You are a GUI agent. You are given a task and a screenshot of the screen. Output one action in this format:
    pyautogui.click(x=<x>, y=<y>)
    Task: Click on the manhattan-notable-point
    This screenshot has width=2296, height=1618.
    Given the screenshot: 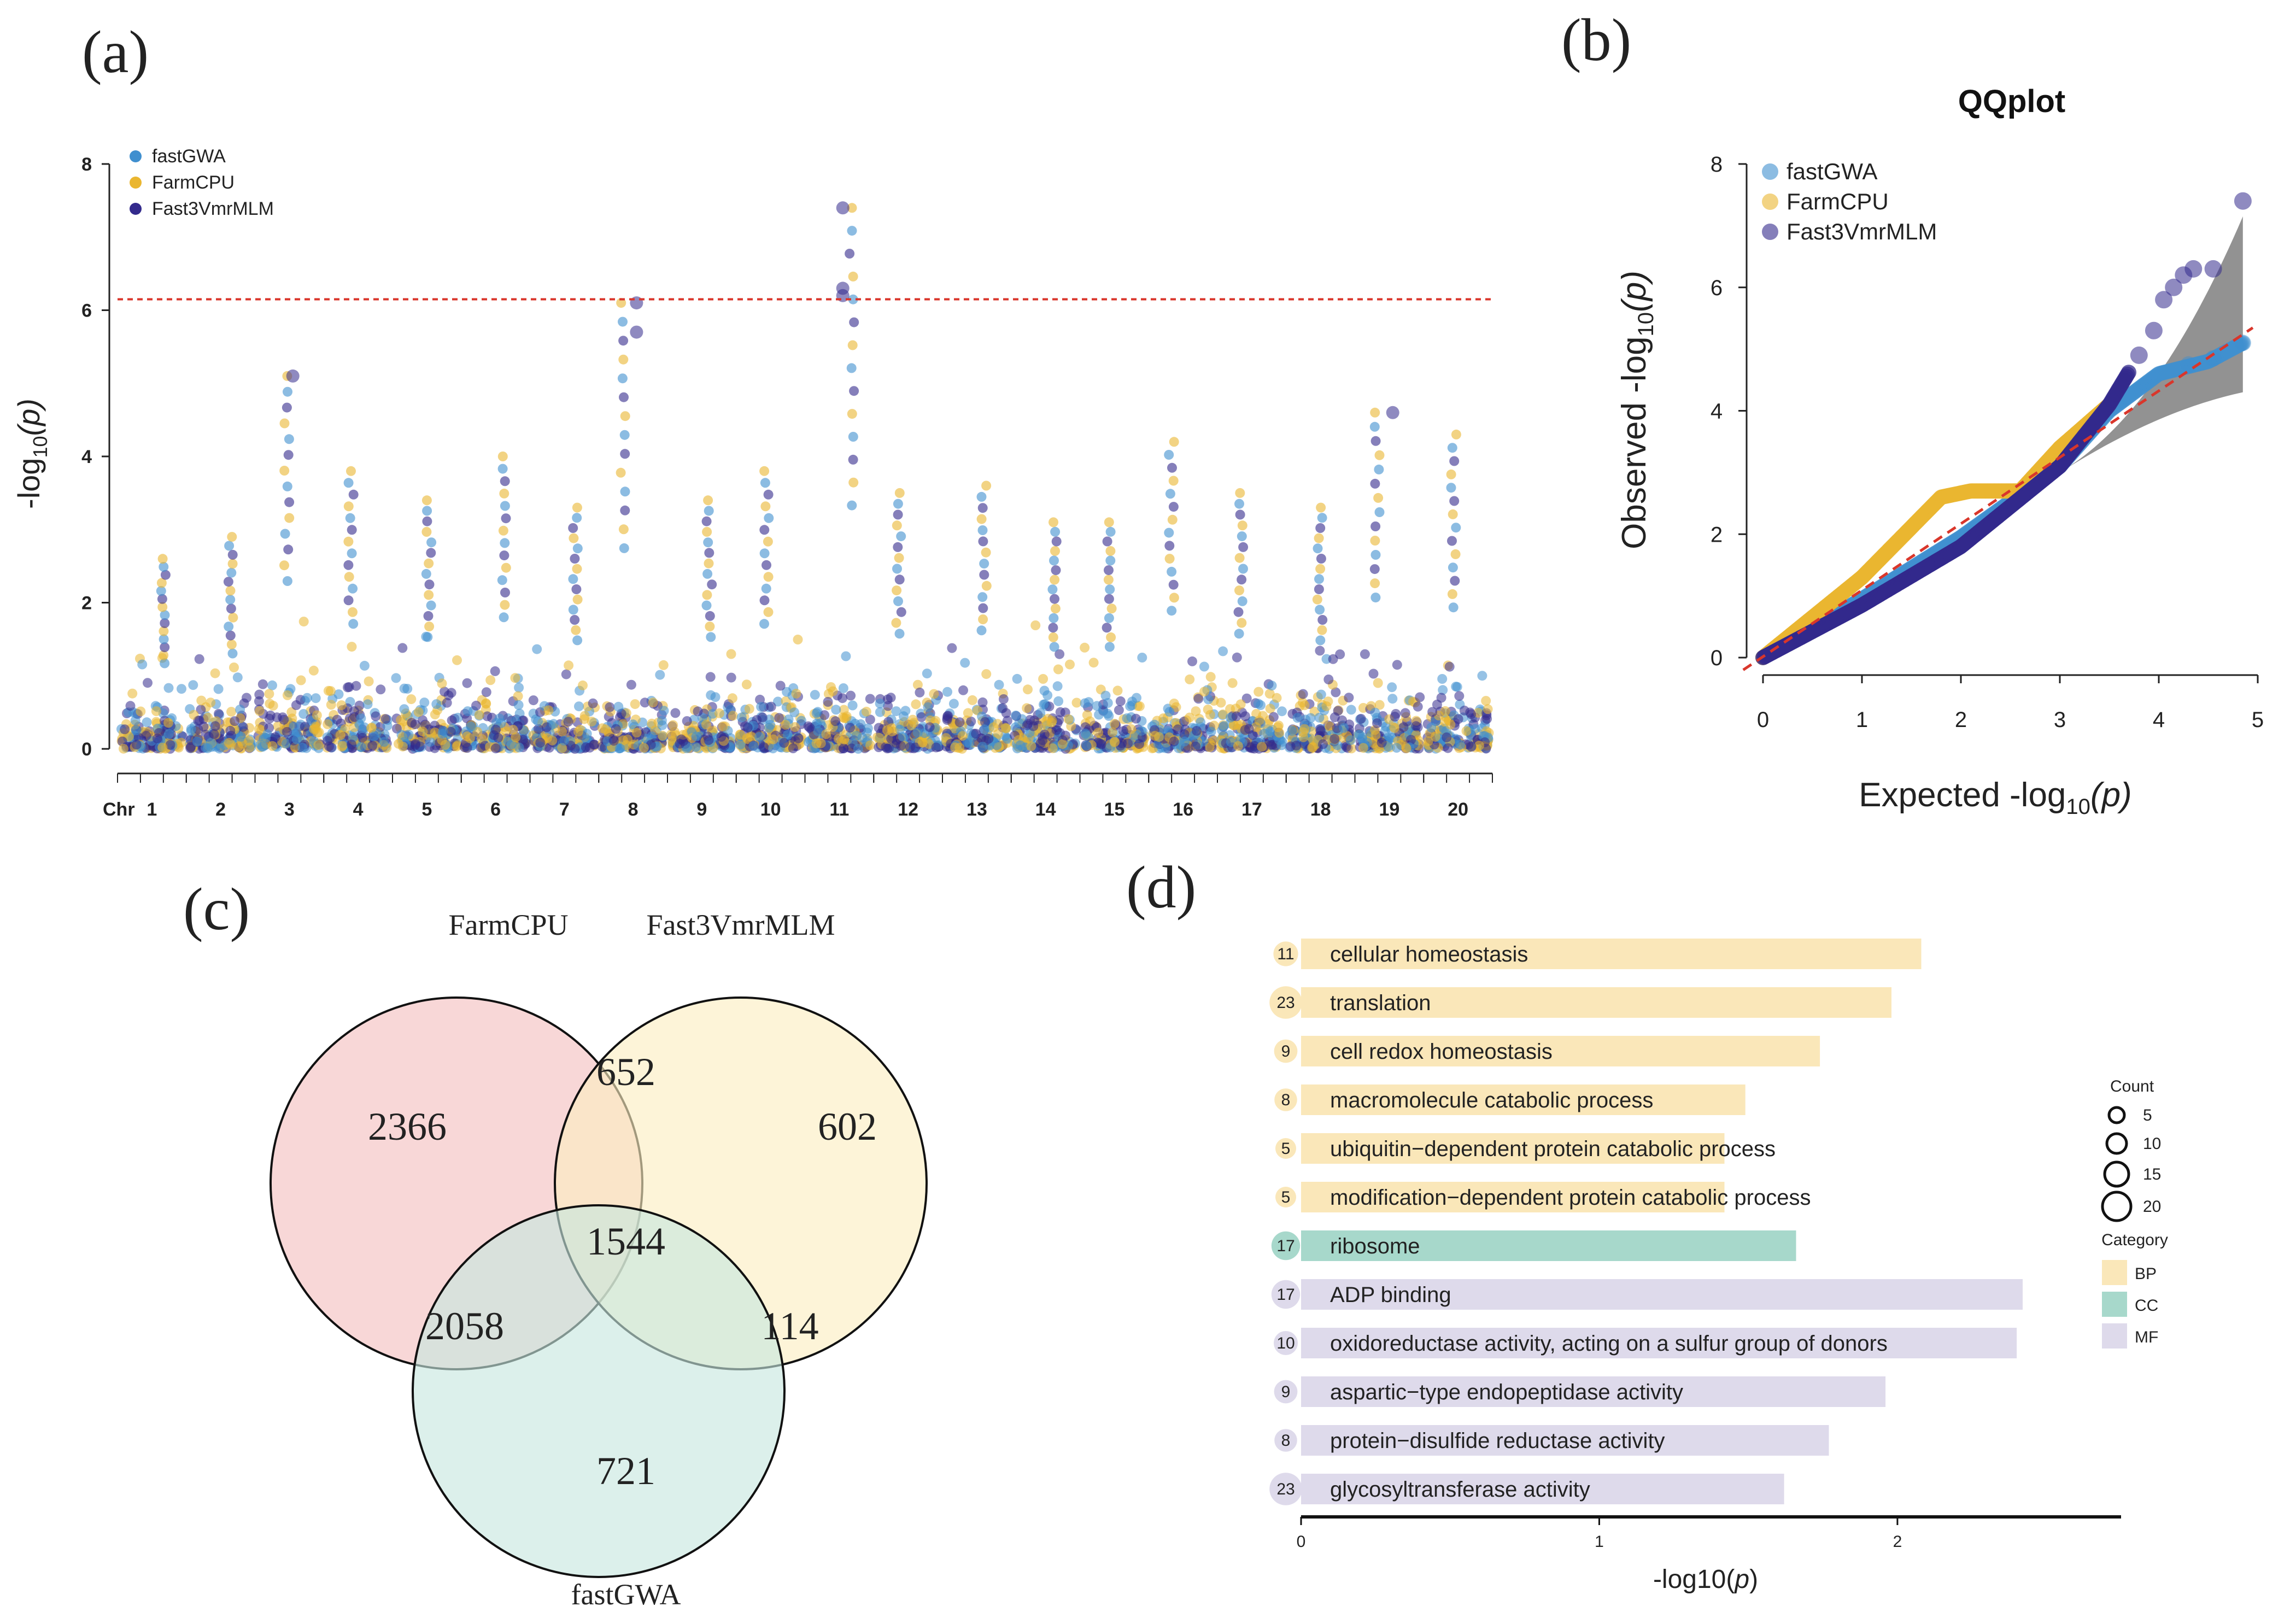 What is the action you would take?
    pyautogui.click(x=843, y=208)
    